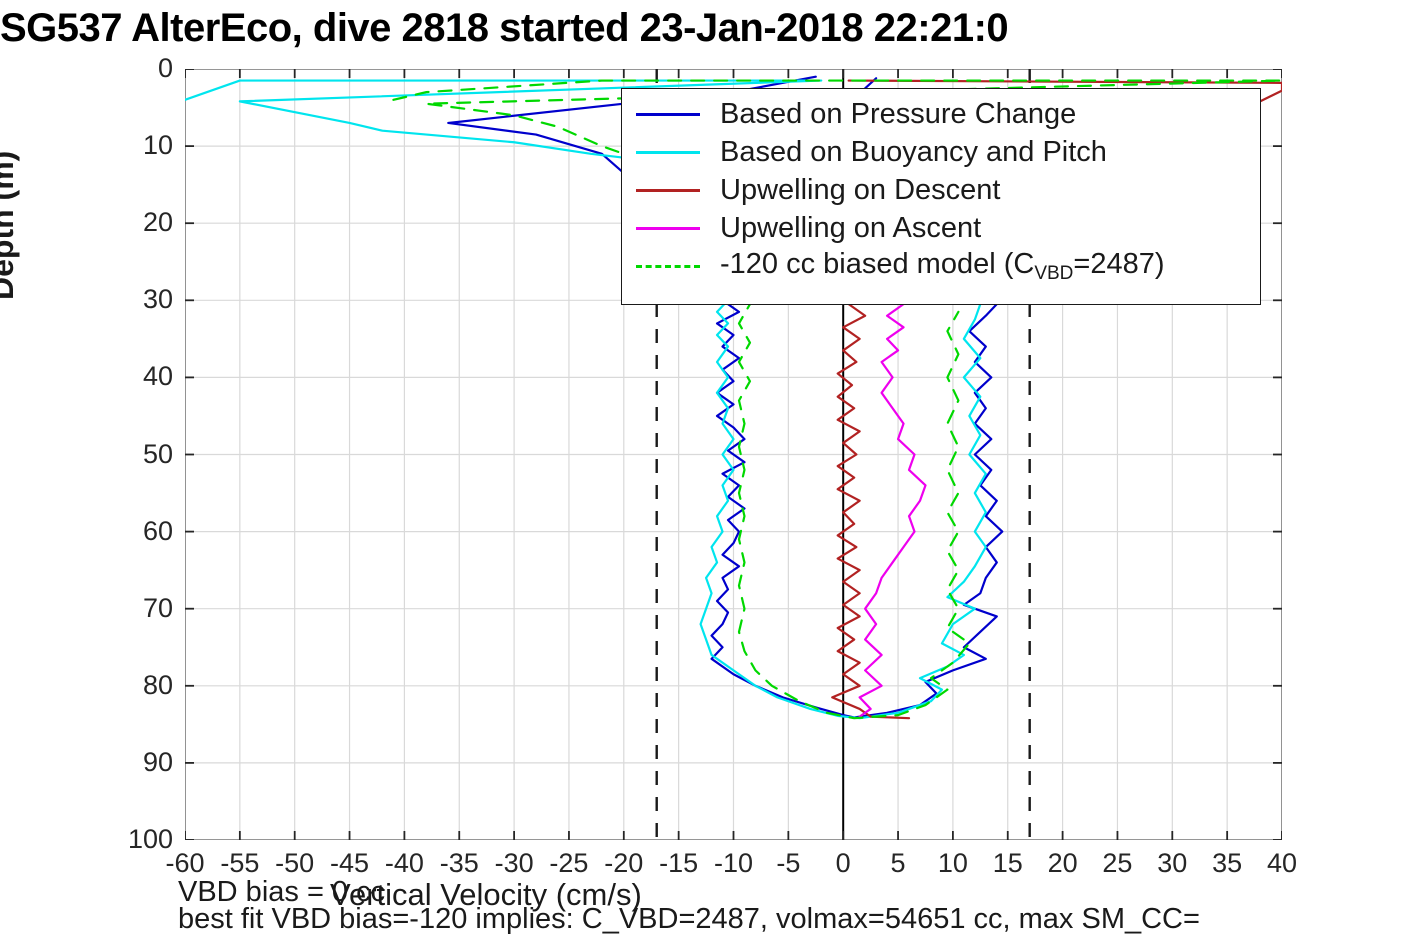 The height and width of the screenshot is (945, 1417). Describe the element at coordinates (185, 863) in the screenshot. I see `x-tick-label: -60` at that location.